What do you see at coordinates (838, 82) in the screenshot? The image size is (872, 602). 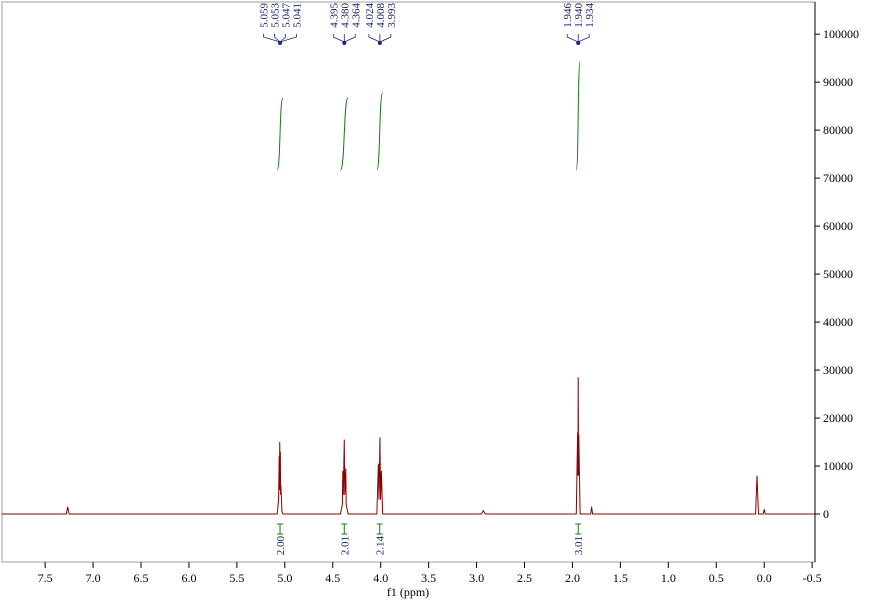 I see `y-tick-label: 90000` at bounding box center [838, 82].